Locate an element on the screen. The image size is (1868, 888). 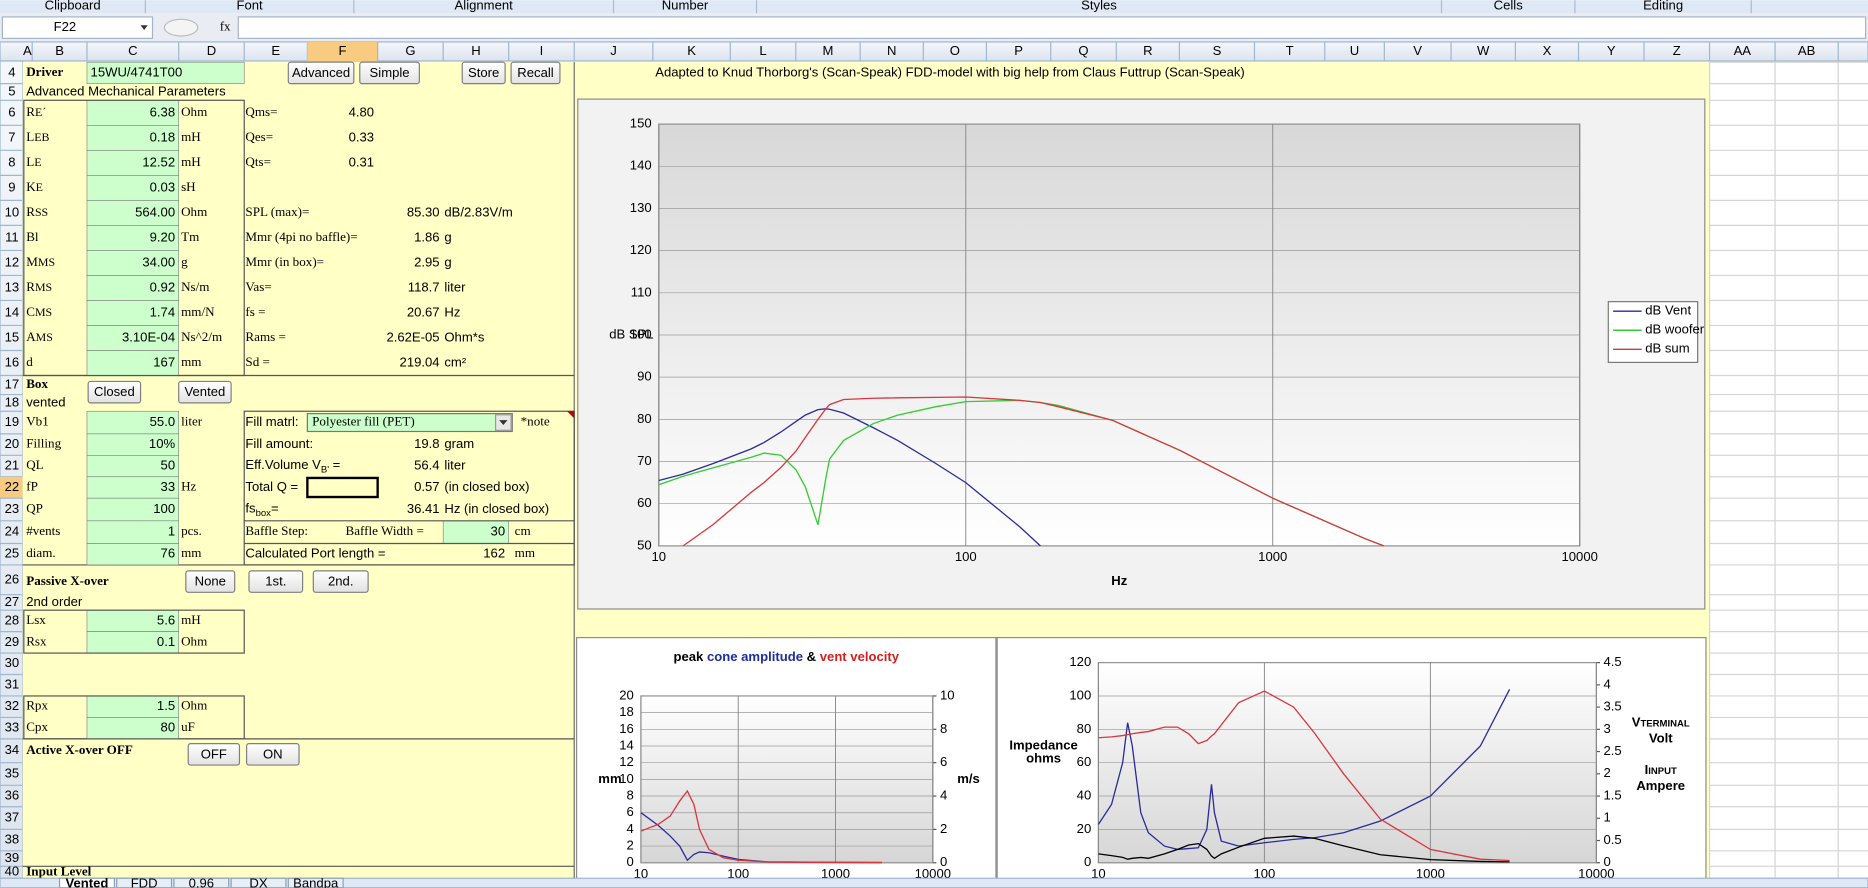
selected-cell is located at coordinates (342, 487).